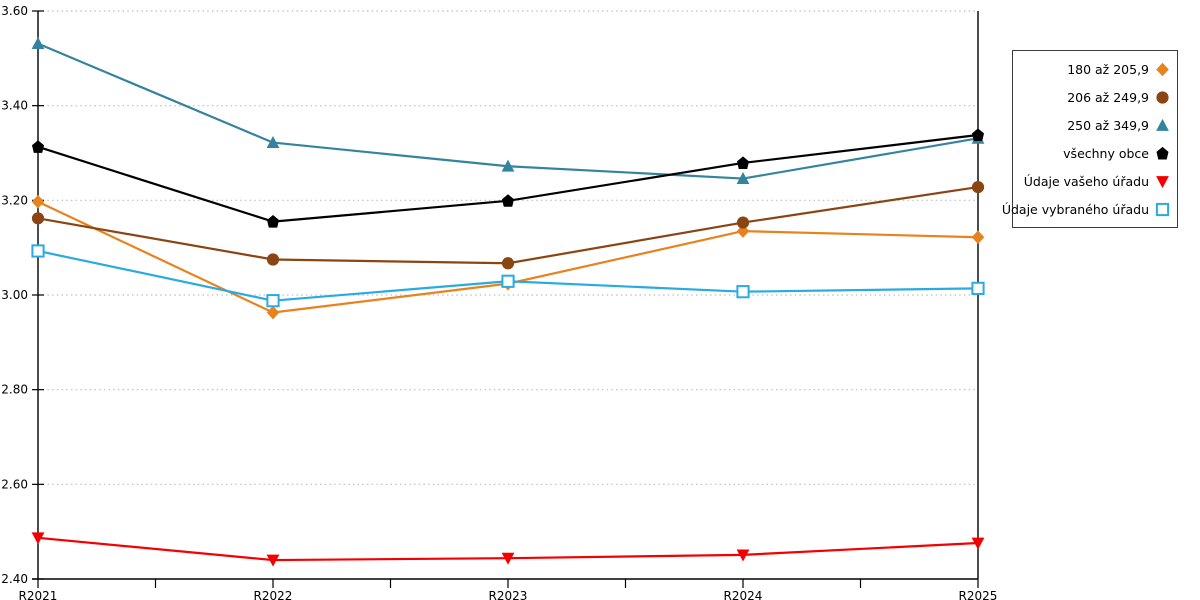  I want to click on y-tick-label: 3.40, so click(14, 106).